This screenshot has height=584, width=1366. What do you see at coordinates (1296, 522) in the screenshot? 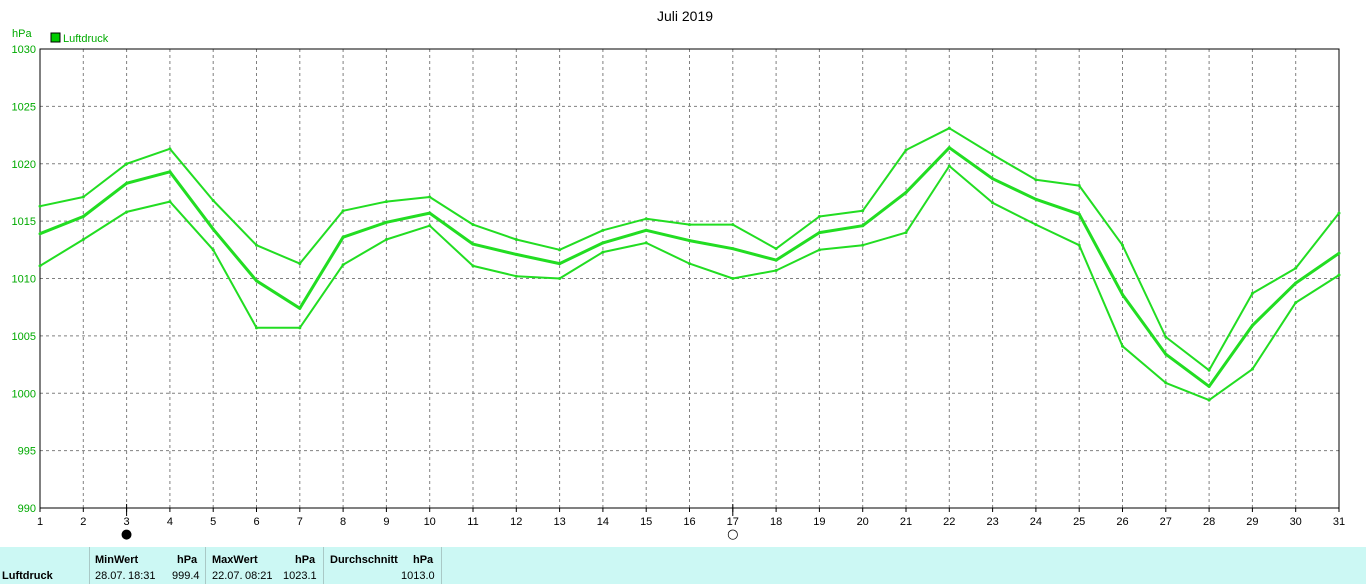
I see `x-tick-label: 30` at bounding box center [1296, 522].